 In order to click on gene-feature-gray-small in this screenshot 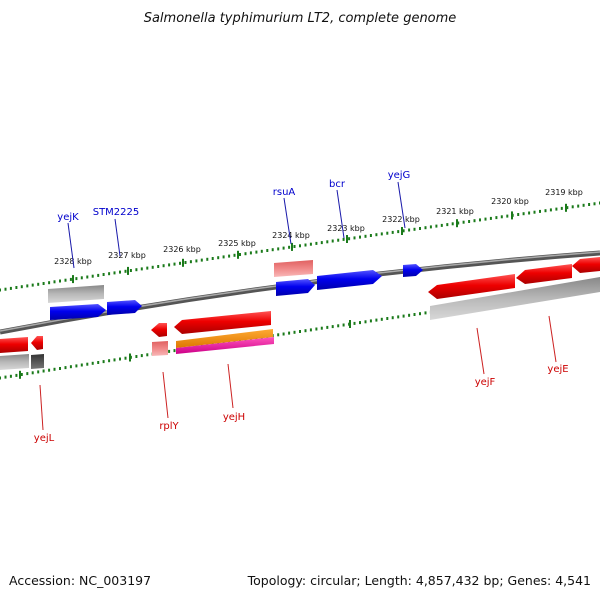, I will do `click(14, 362)`.